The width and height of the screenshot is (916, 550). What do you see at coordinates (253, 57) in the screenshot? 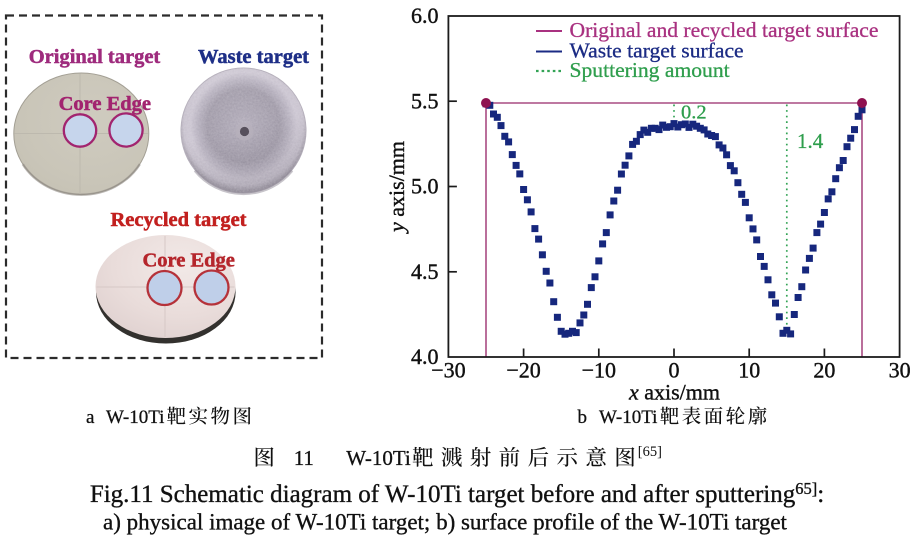
I see `svg-text: Waste target` at bounding box center [253, 57].